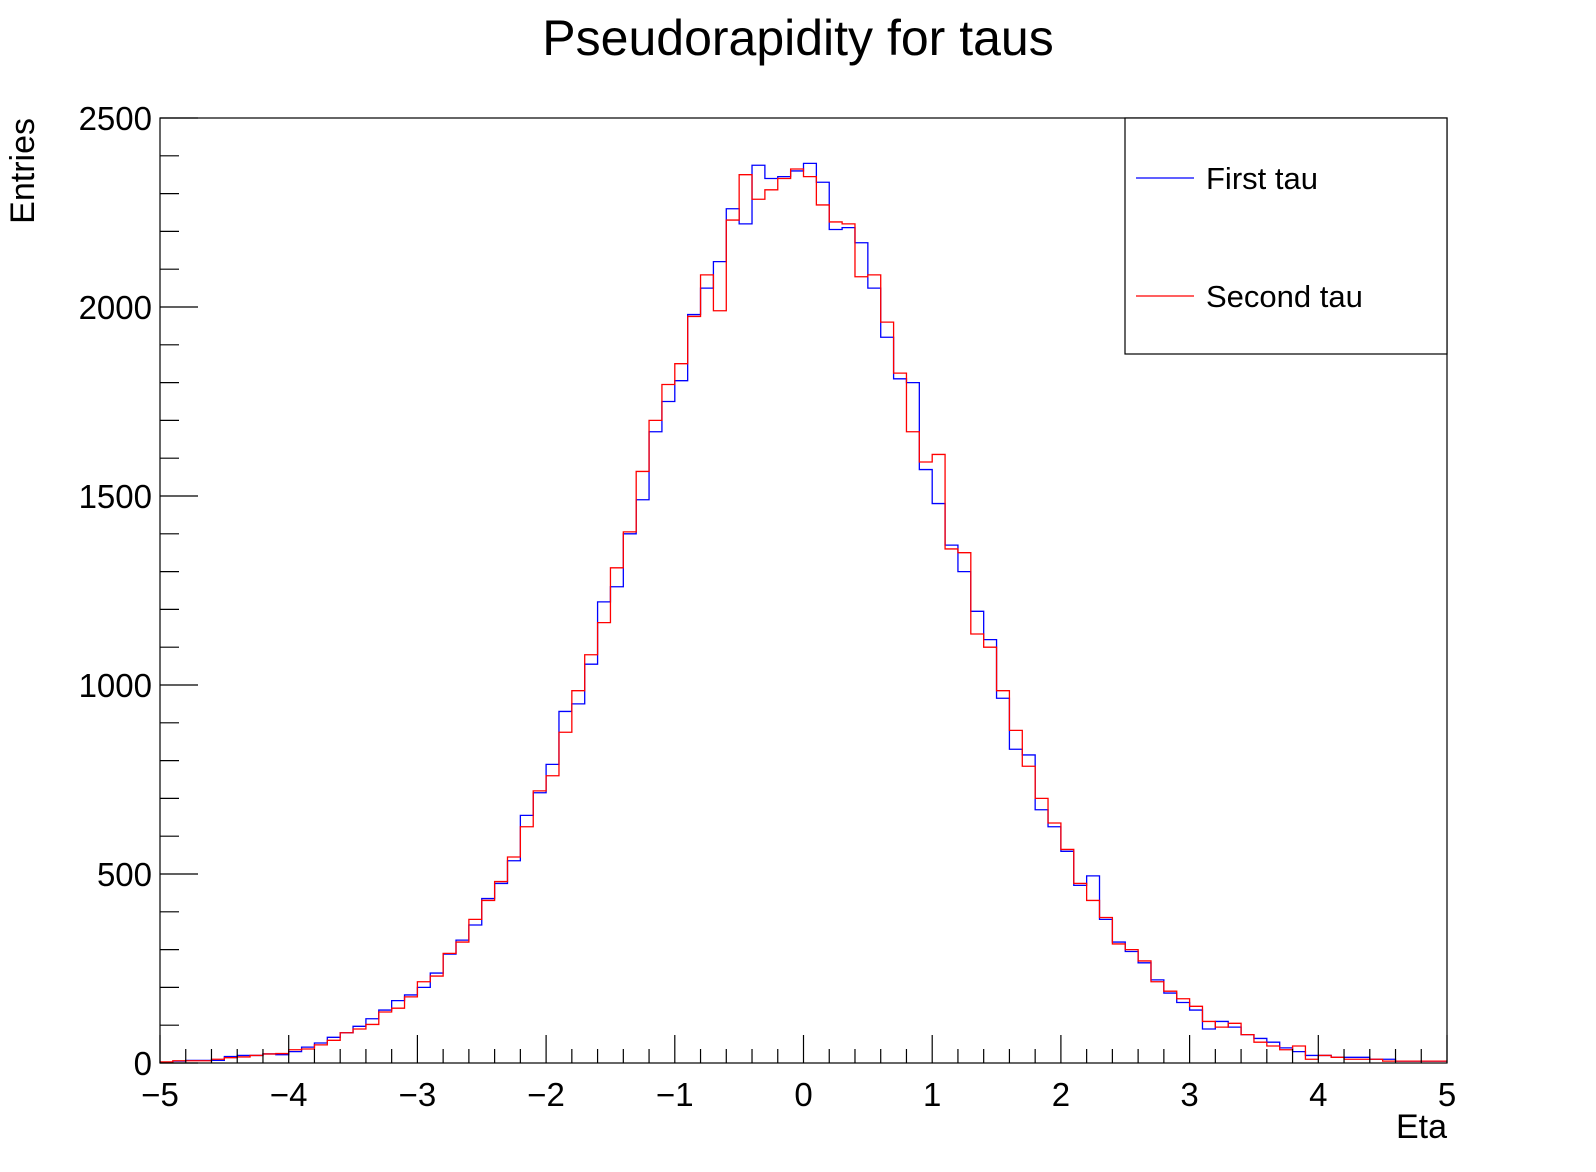 The image size is (1596, 1172). I want to click on y-tick-label: 2000, so click(115, 307).